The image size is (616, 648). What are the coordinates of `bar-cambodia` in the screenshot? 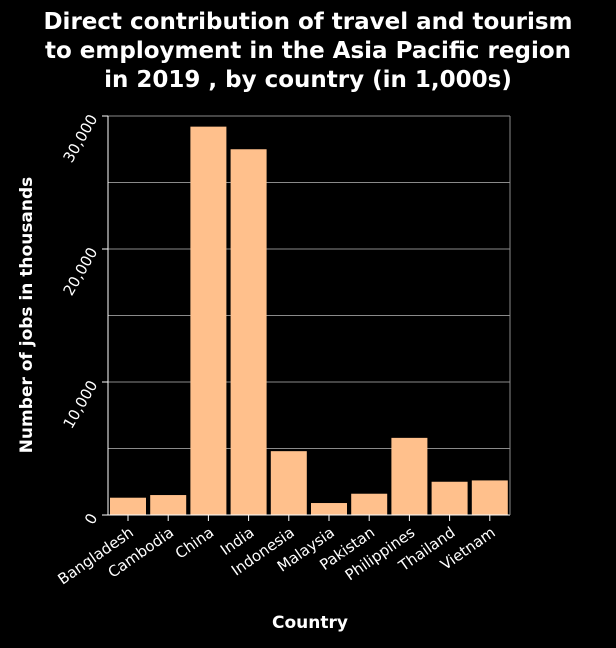 It's located at (168, 505).